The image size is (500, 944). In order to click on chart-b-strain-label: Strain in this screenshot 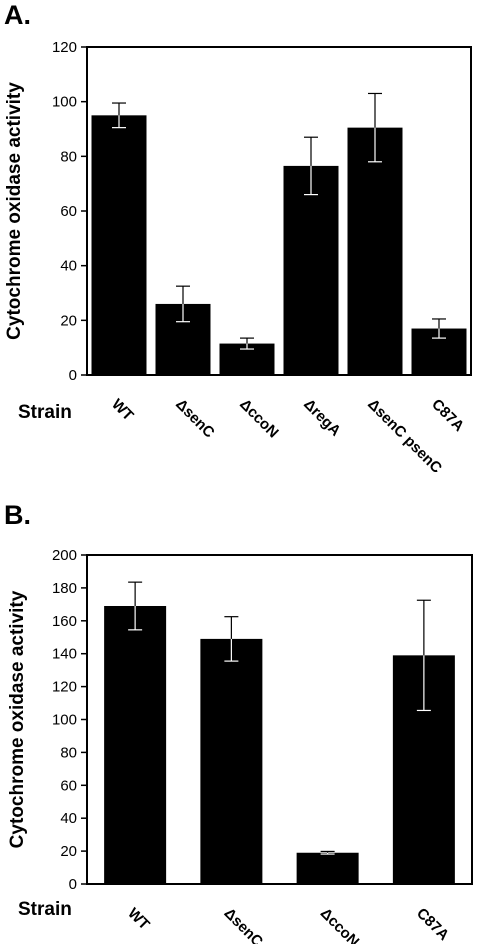, I will do `click(45, 909)`.